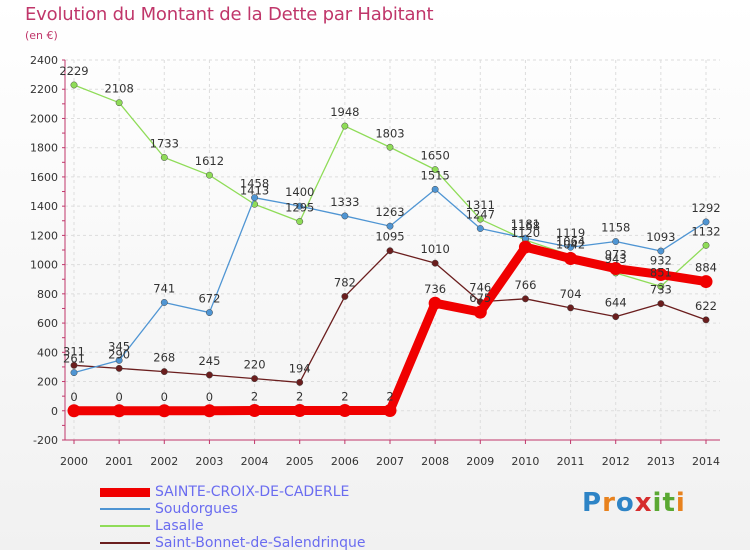  I want to click on logo-letter: t, so click(669, 503).